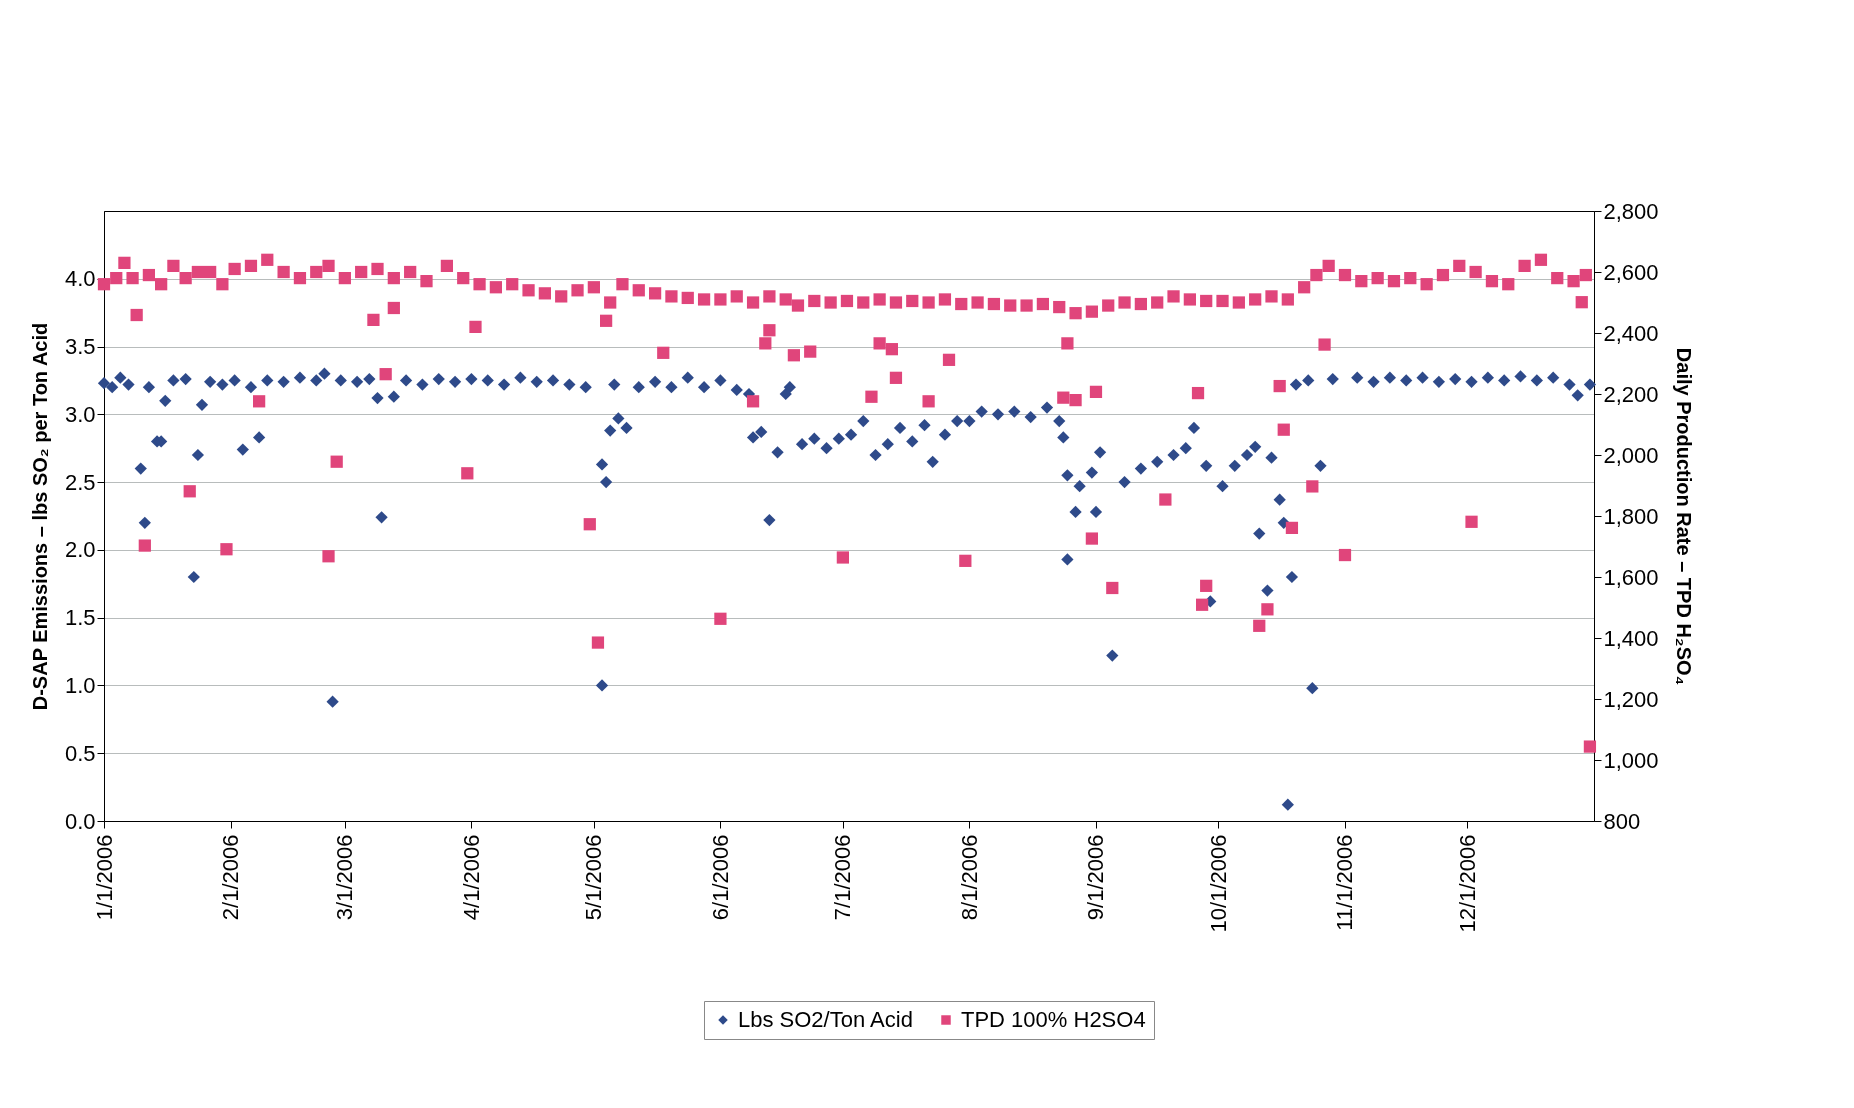 The height and width of the screenshot is (1108, 1854). What do you see at coordinates (345, 877) in the screenshot?
I see `x-tick-label: 3/1/2006` at bounding box center [345, 877].